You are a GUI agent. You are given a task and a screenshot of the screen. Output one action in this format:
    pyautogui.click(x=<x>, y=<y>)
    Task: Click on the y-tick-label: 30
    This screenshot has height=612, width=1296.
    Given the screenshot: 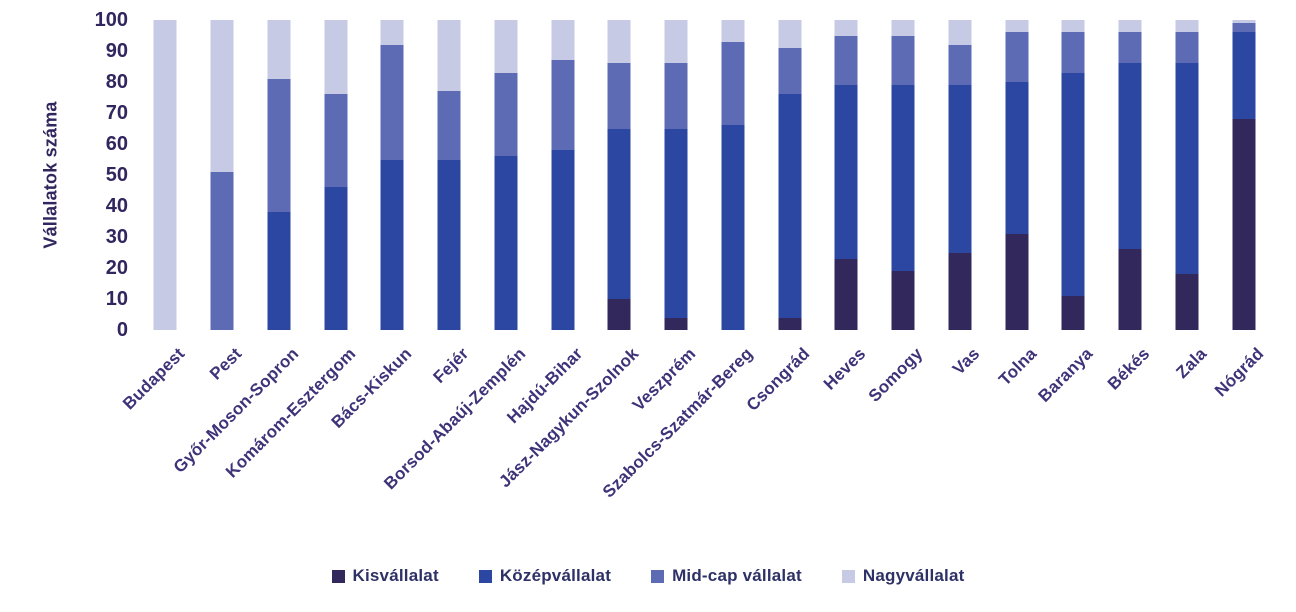 What is the action you would take?
    pyautogui.click(x=116, y=237)
    